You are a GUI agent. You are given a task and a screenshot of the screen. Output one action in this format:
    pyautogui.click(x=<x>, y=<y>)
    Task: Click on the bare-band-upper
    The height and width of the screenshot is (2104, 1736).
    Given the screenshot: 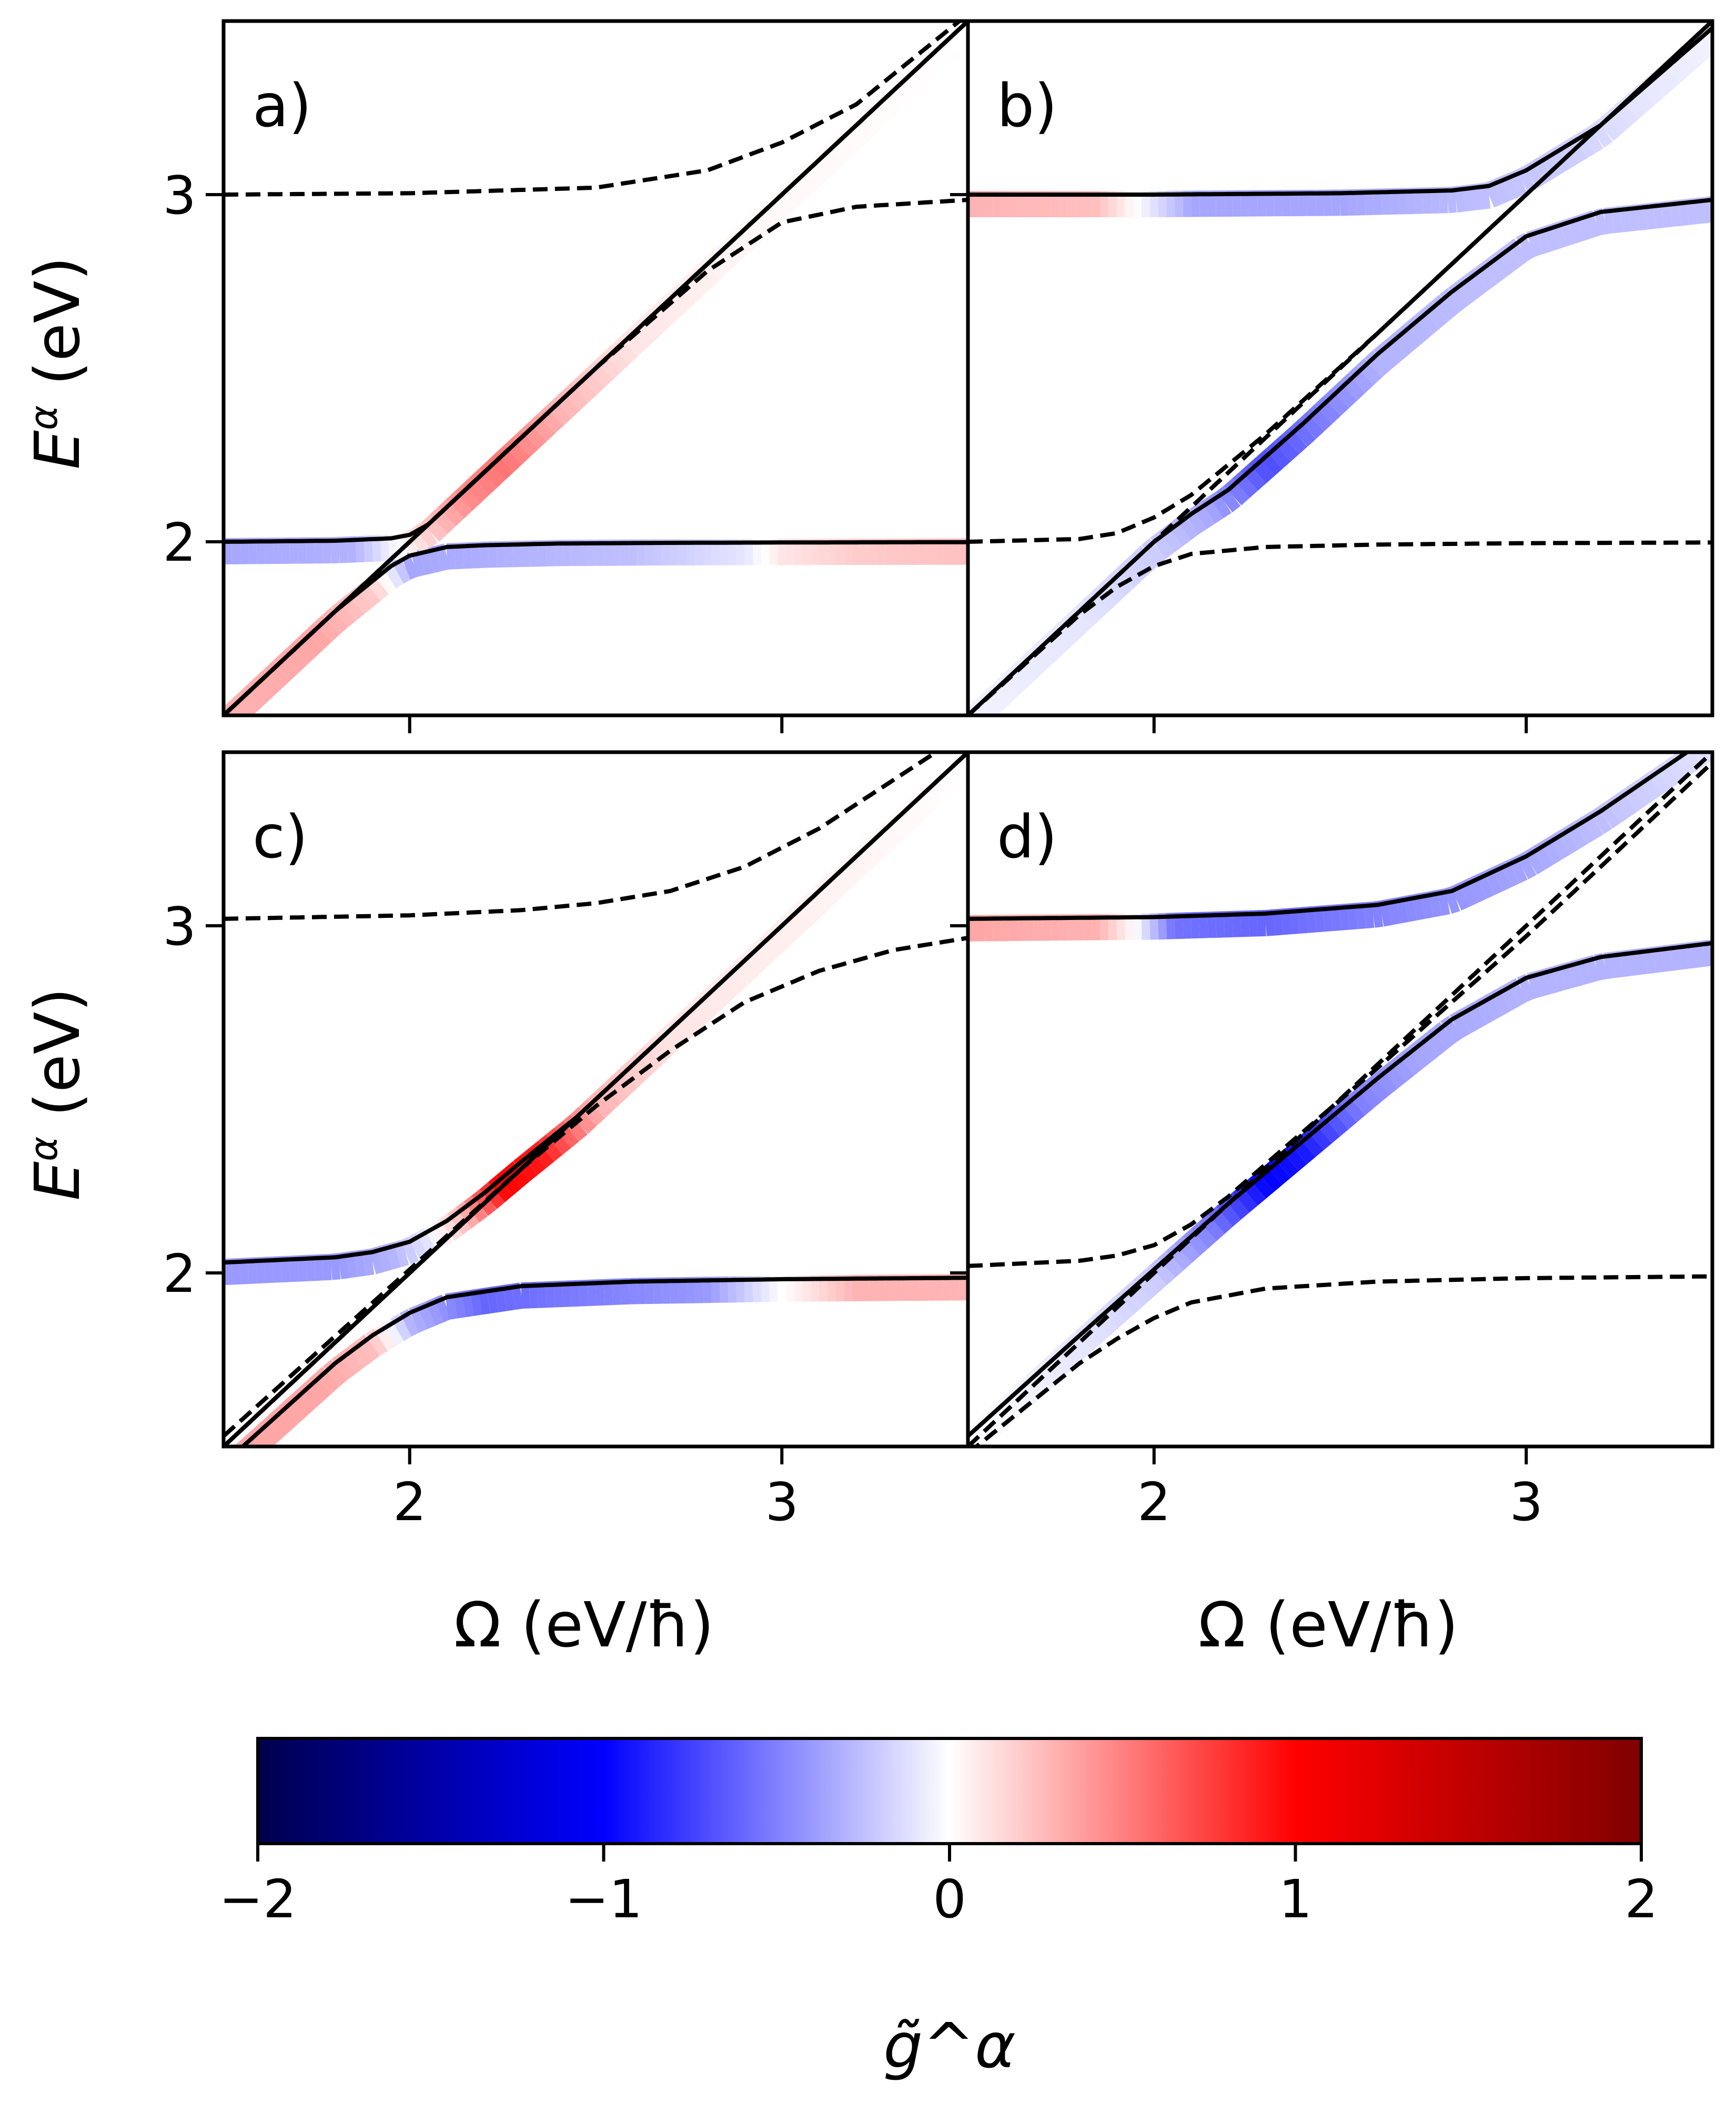 What is the action you would take?
    pyautogui.click(x=1340, y=283)
    